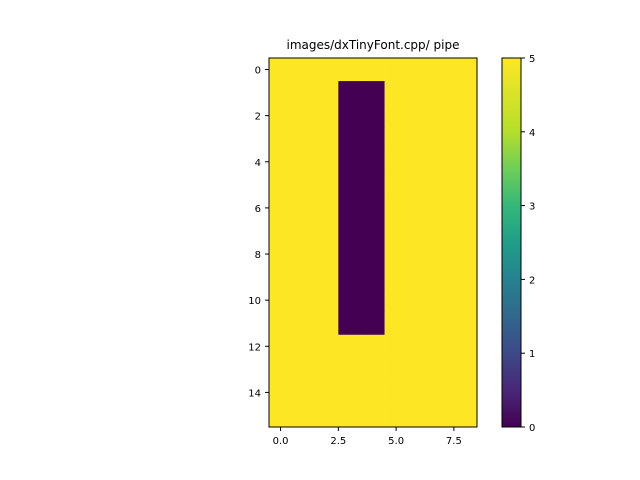 The image size is (640, 480). Describe the element at coordinates (532, 59) in the screenshot. I see `colorbar-tick-label: 5` at that location.